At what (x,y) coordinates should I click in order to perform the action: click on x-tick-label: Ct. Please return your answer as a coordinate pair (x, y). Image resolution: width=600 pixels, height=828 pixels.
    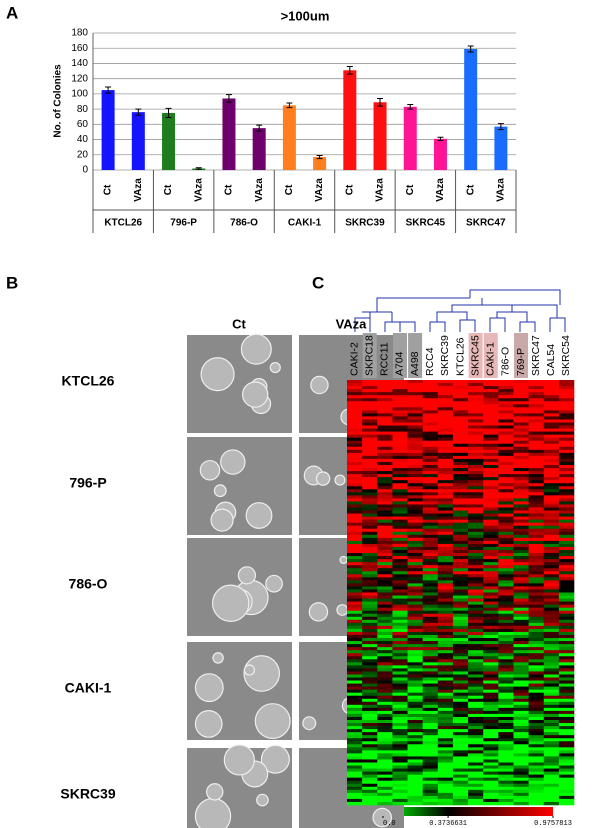
    Looking at the image, I should click on (349, 189).